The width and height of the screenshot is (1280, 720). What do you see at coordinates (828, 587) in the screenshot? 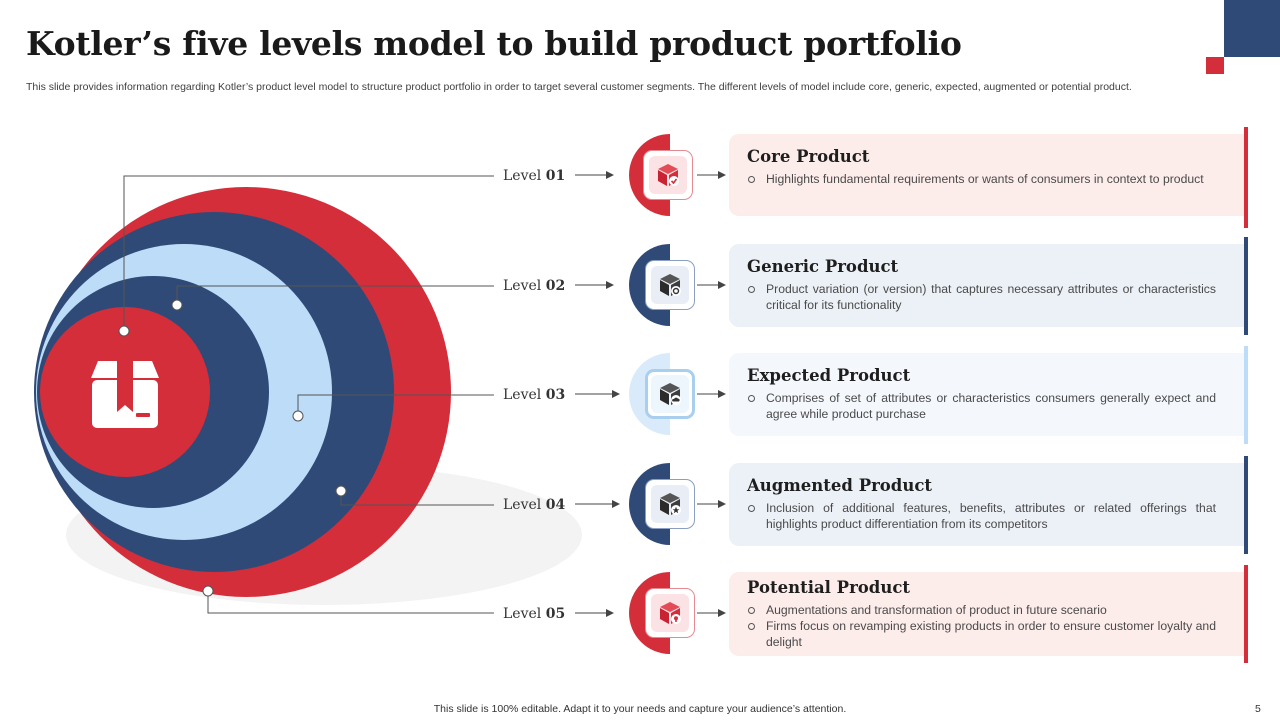
I see `card-title: Potential Product` at bounding box center [828, 587].